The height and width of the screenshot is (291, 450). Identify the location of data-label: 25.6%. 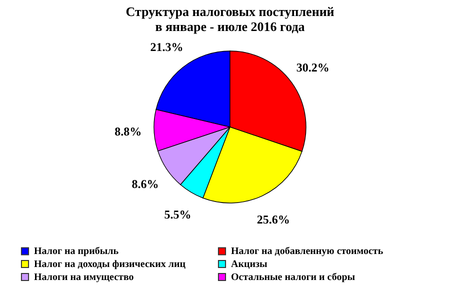
(273, 219).